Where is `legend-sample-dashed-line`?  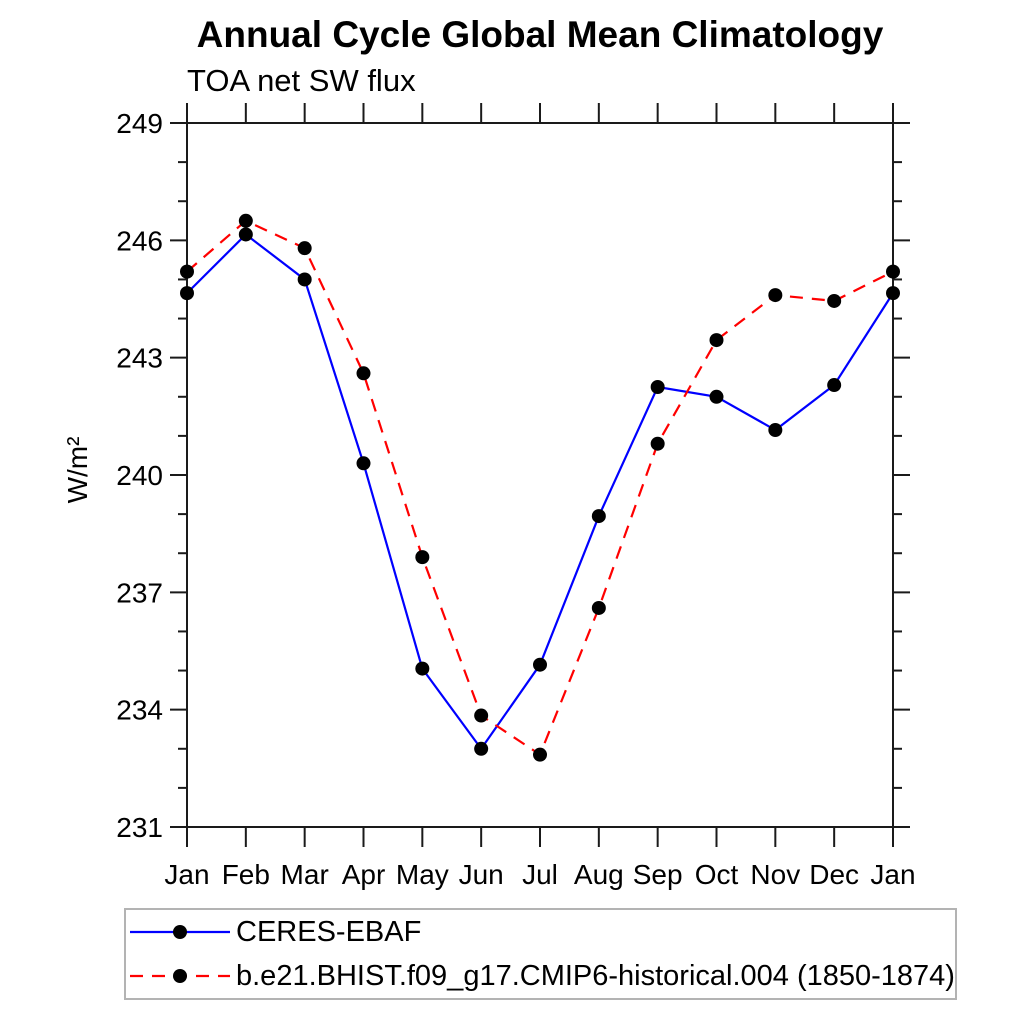 legend-sample-dashed-line is located at coordinates (180, 976).